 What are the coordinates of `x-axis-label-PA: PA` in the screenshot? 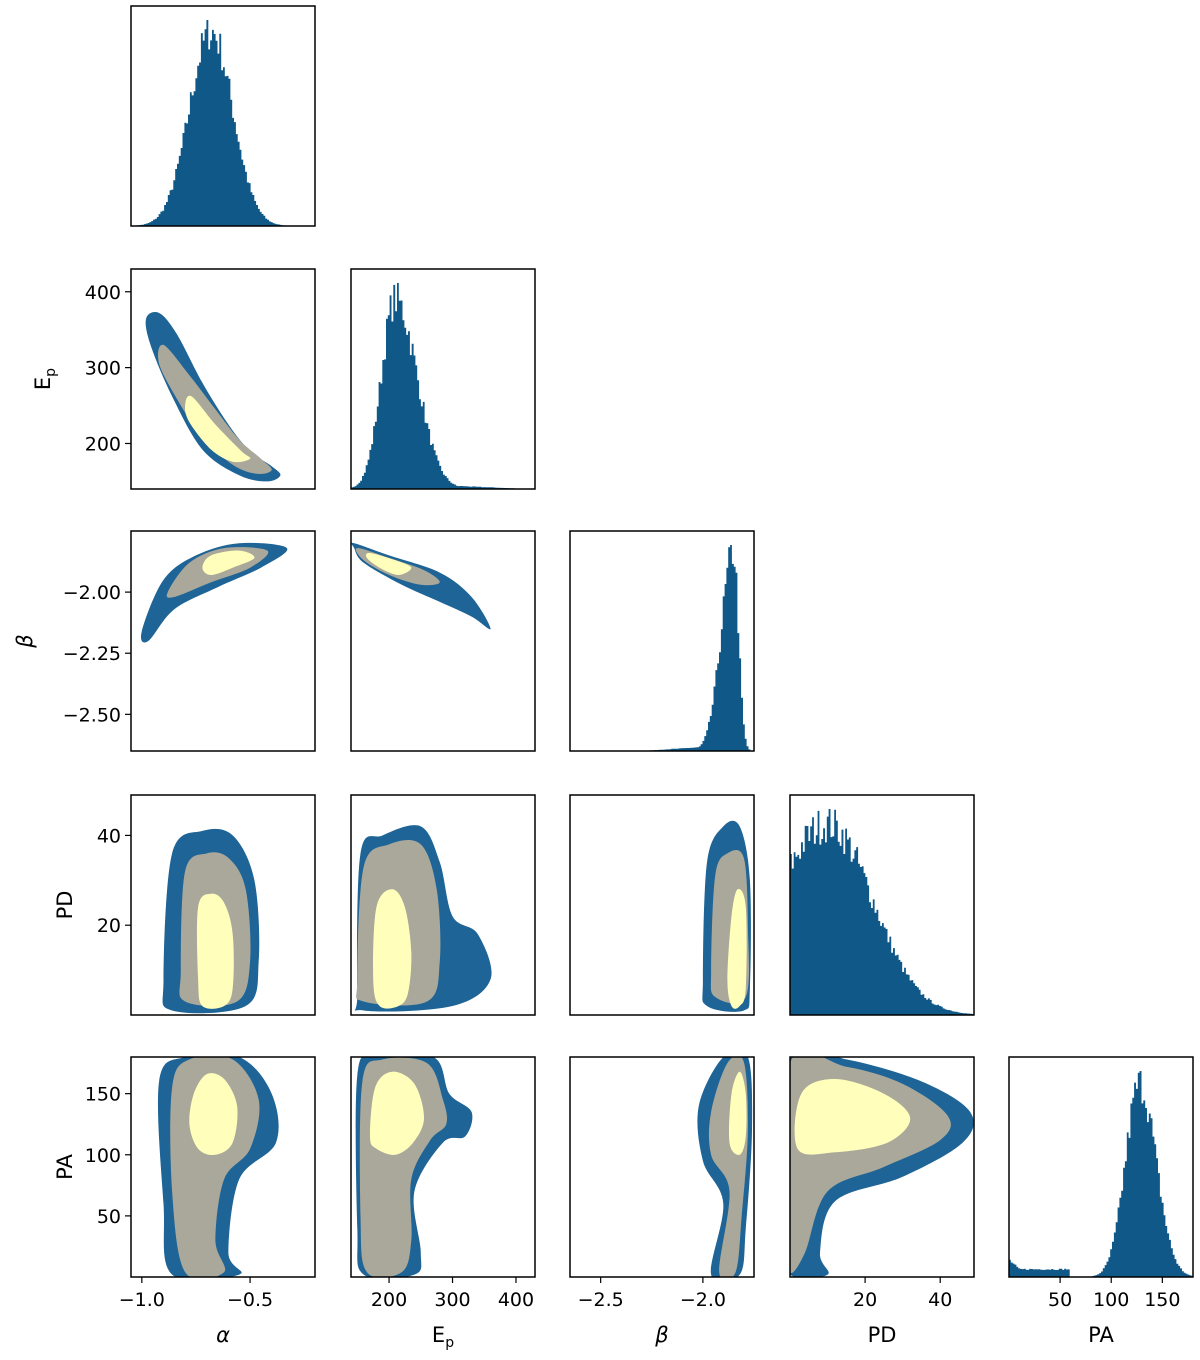 It's located at (1101, 1335).